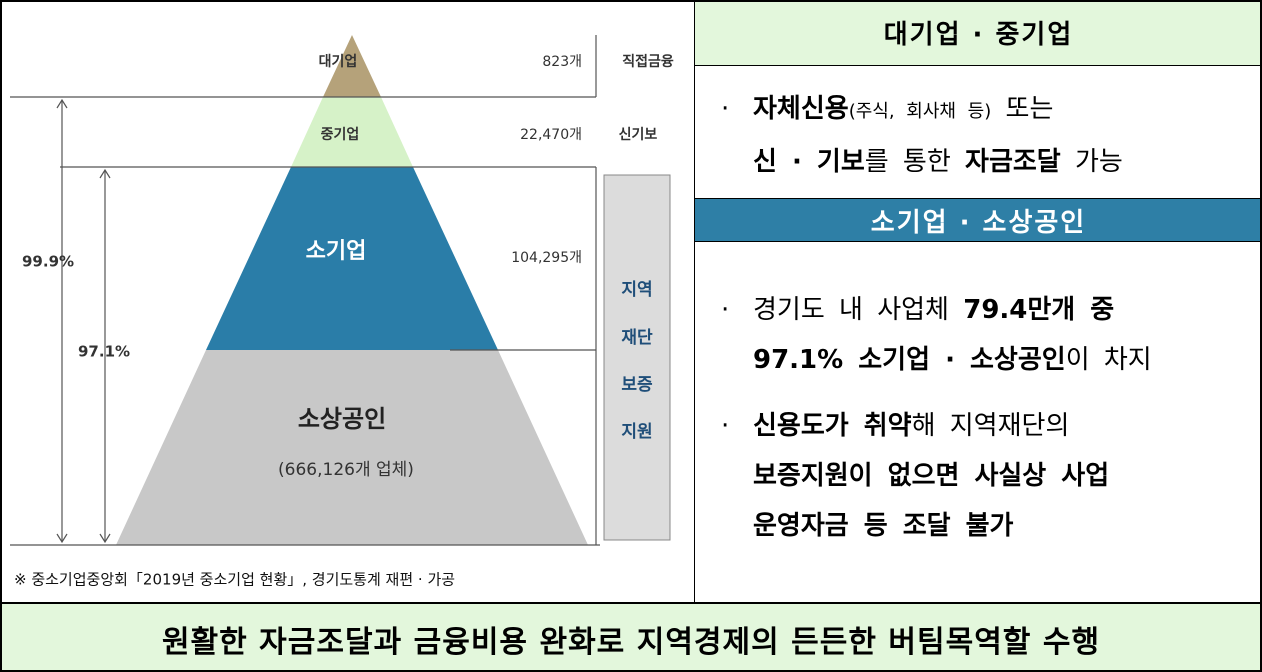 The height and width of the screenshot is (672, 1262). Describe the element at coordinates (637, 357) in the screenshot. I see `support-box` at that location.